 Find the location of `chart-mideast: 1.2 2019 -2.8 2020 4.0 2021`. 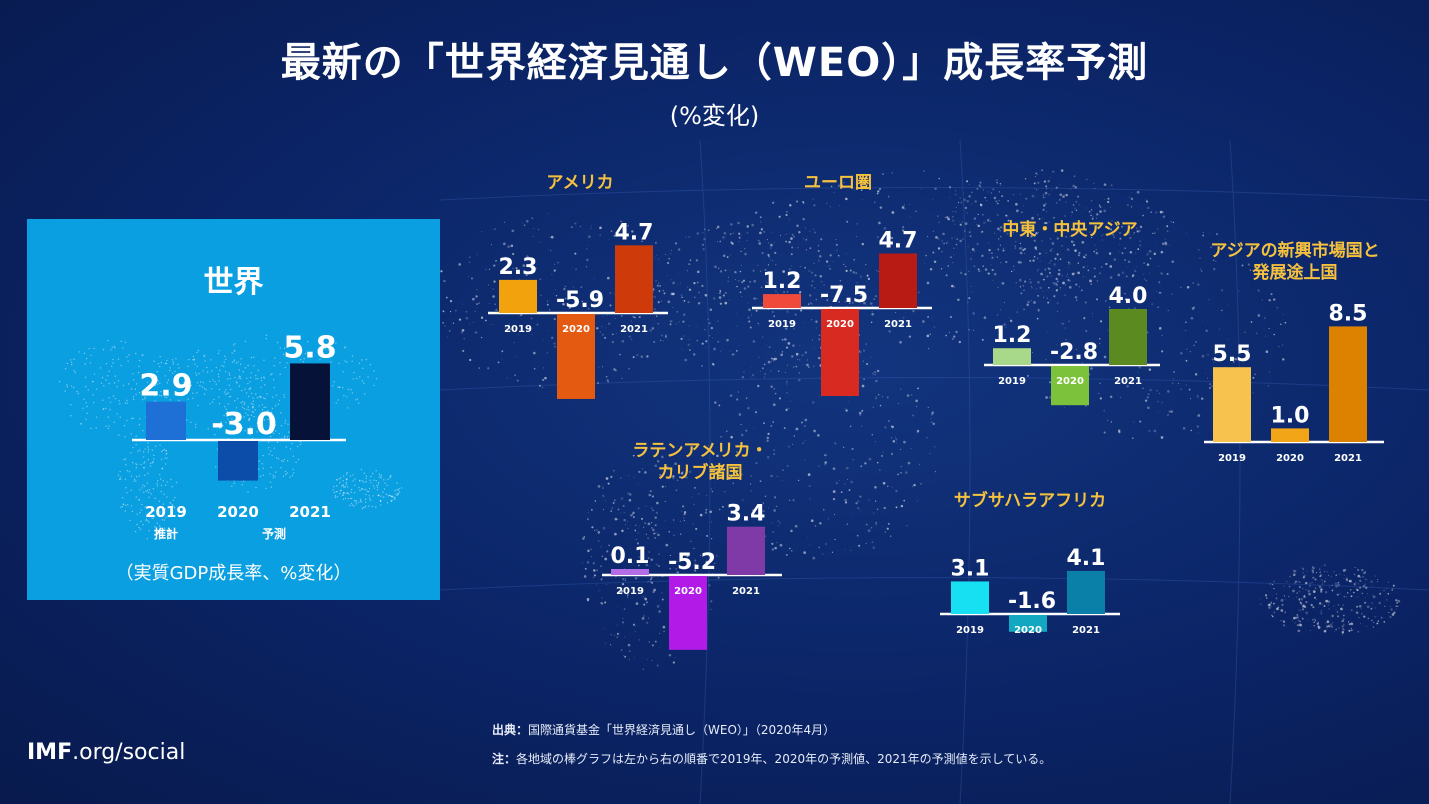

chart-mideast: 1.2 2019 -2.8 2020 4.0 2021 is located at coordinates (1072, 340).